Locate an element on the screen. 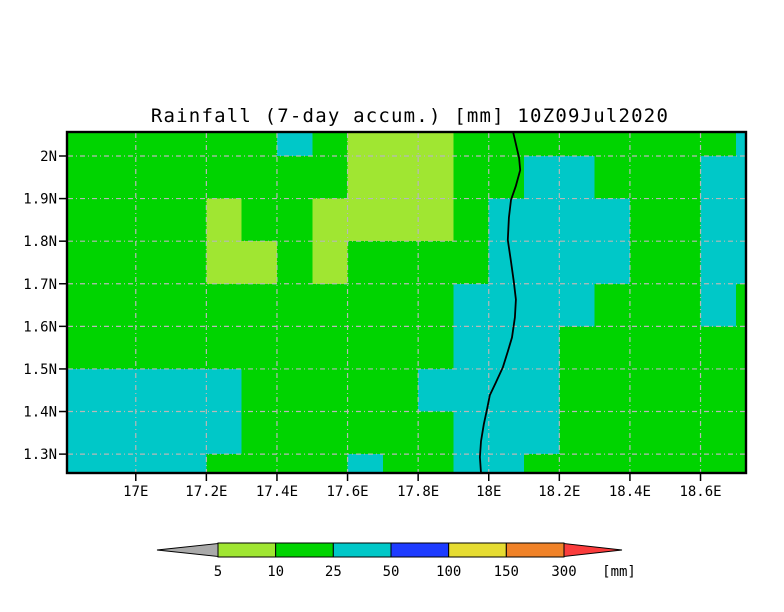 This screenshot has width=784, height=612. legend-above-arrow is located at coordinates (593, 550).